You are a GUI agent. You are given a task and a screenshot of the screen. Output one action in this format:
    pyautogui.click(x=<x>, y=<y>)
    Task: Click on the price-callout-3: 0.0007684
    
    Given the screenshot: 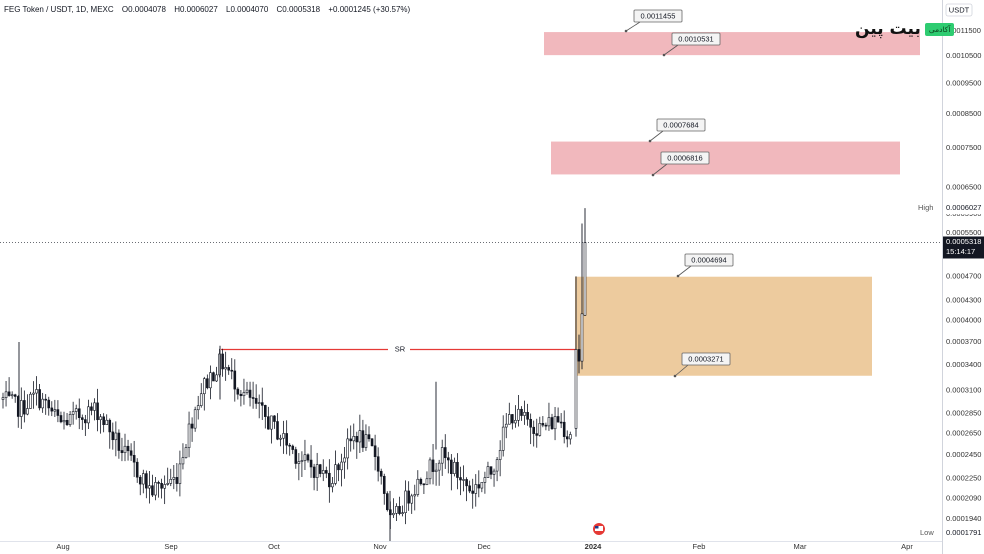 What is the action you would take?
    pyautogui.click(x=677, y=130)
    